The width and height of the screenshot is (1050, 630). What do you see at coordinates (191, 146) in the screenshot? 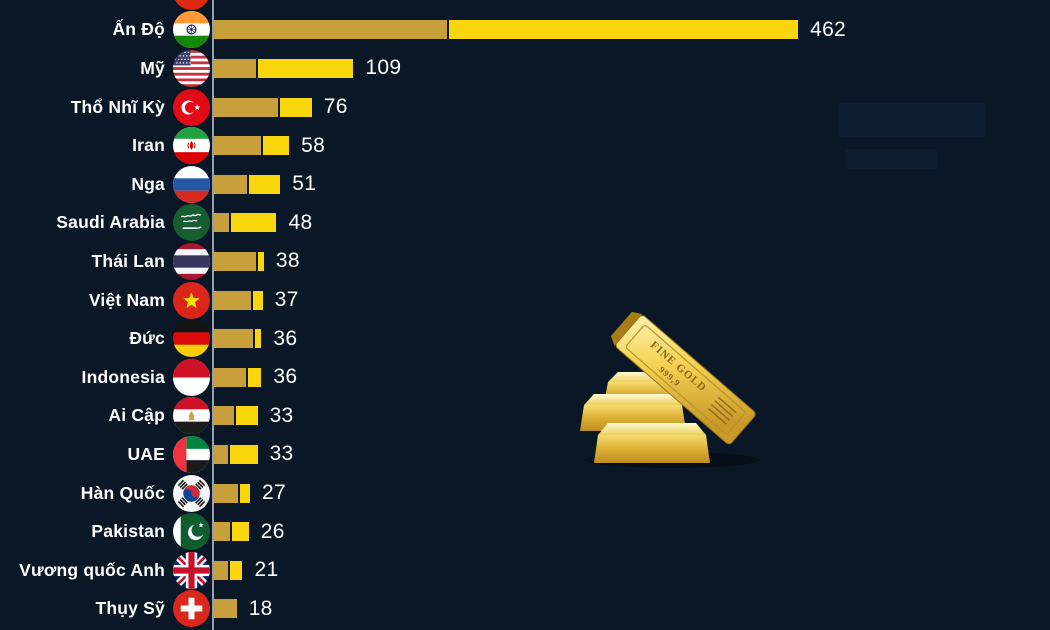
I see `iran-flag-icon` at bounding box center [191, 146].